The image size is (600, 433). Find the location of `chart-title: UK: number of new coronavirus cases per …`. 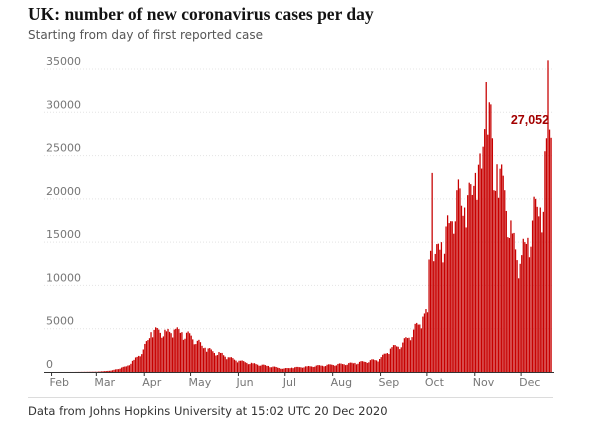

chart-title: UK: number of new coronavirus cases per … is located at coordinates (201, 14).